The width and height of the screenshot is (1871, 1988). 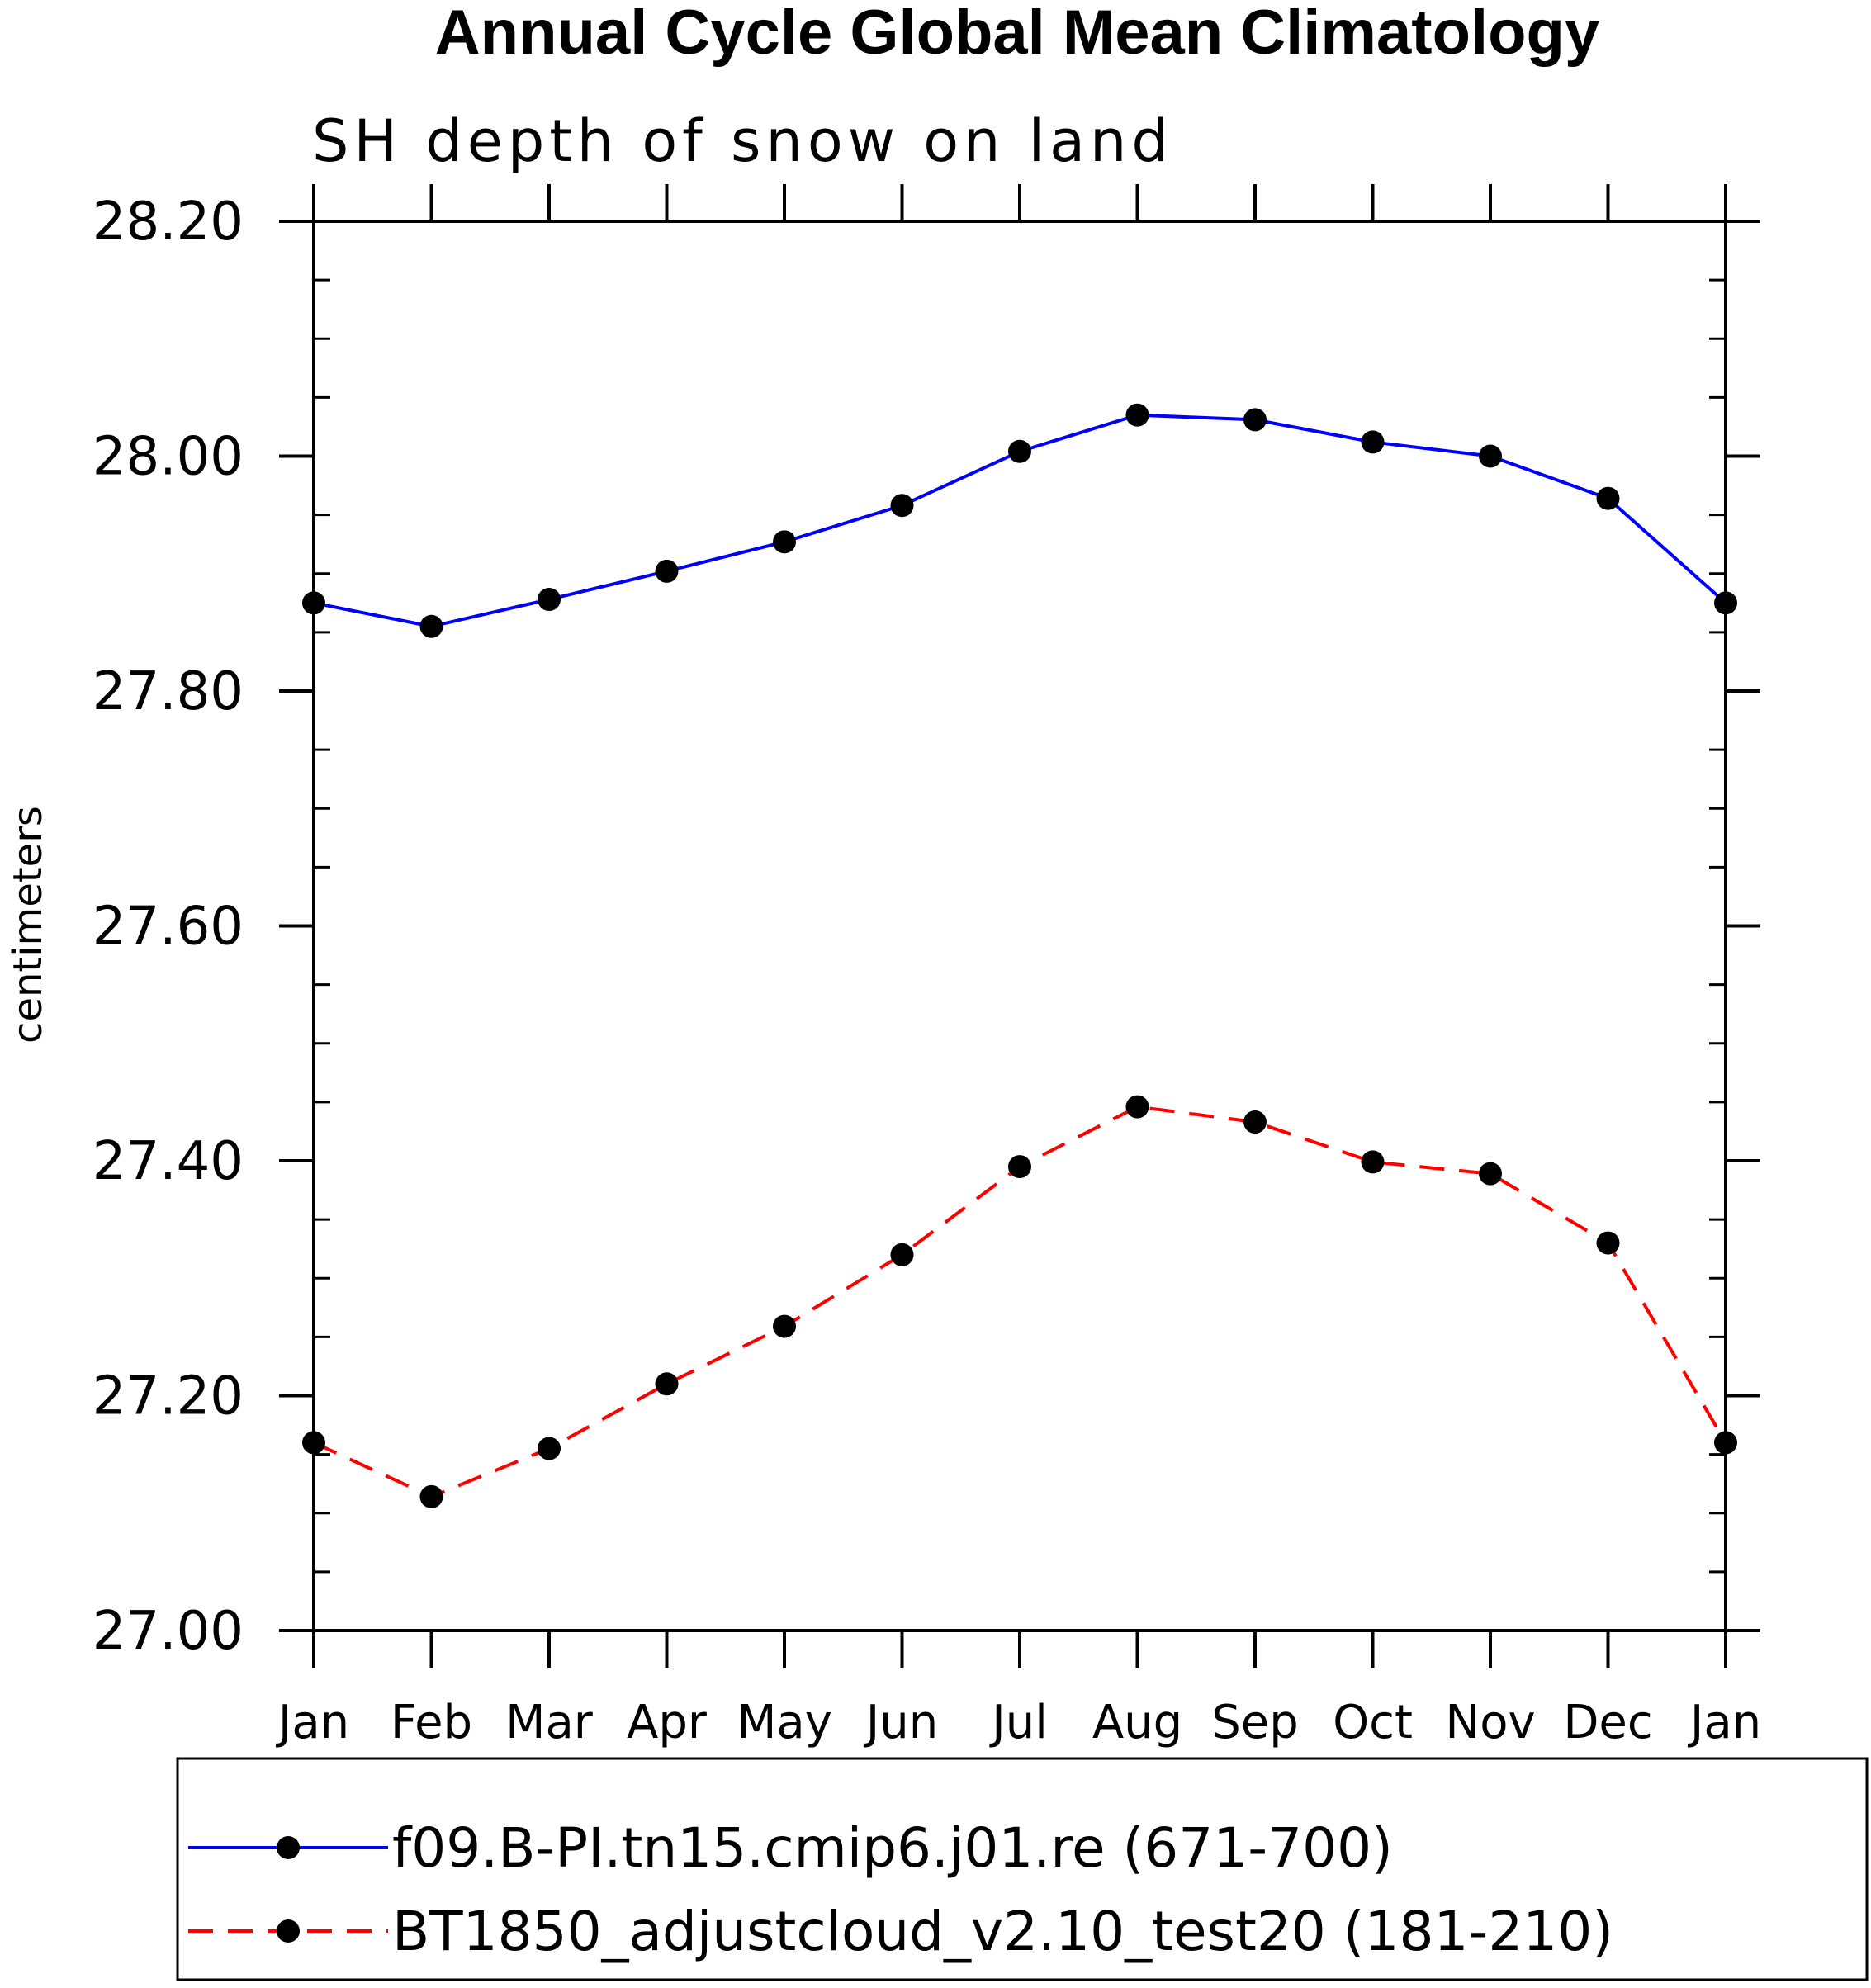 I want to click on y-tick-label: 27.60, so click(x=168, y=927).